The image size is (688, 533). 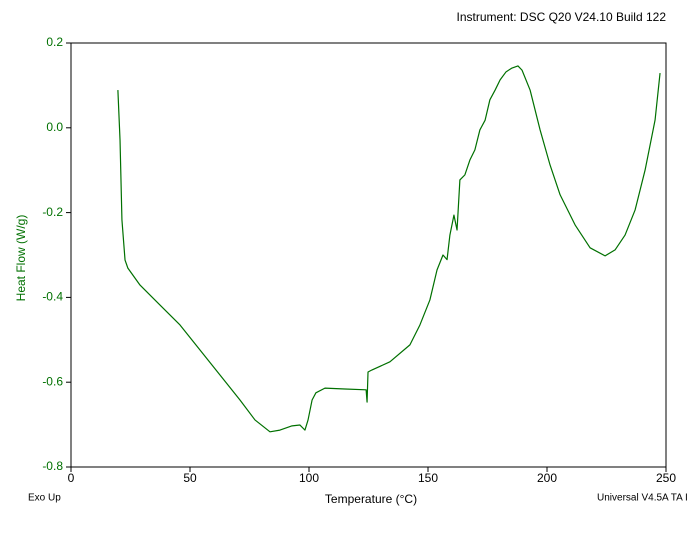 I want to click on y-tick-label: -0.8, so click(x=52, y=466).